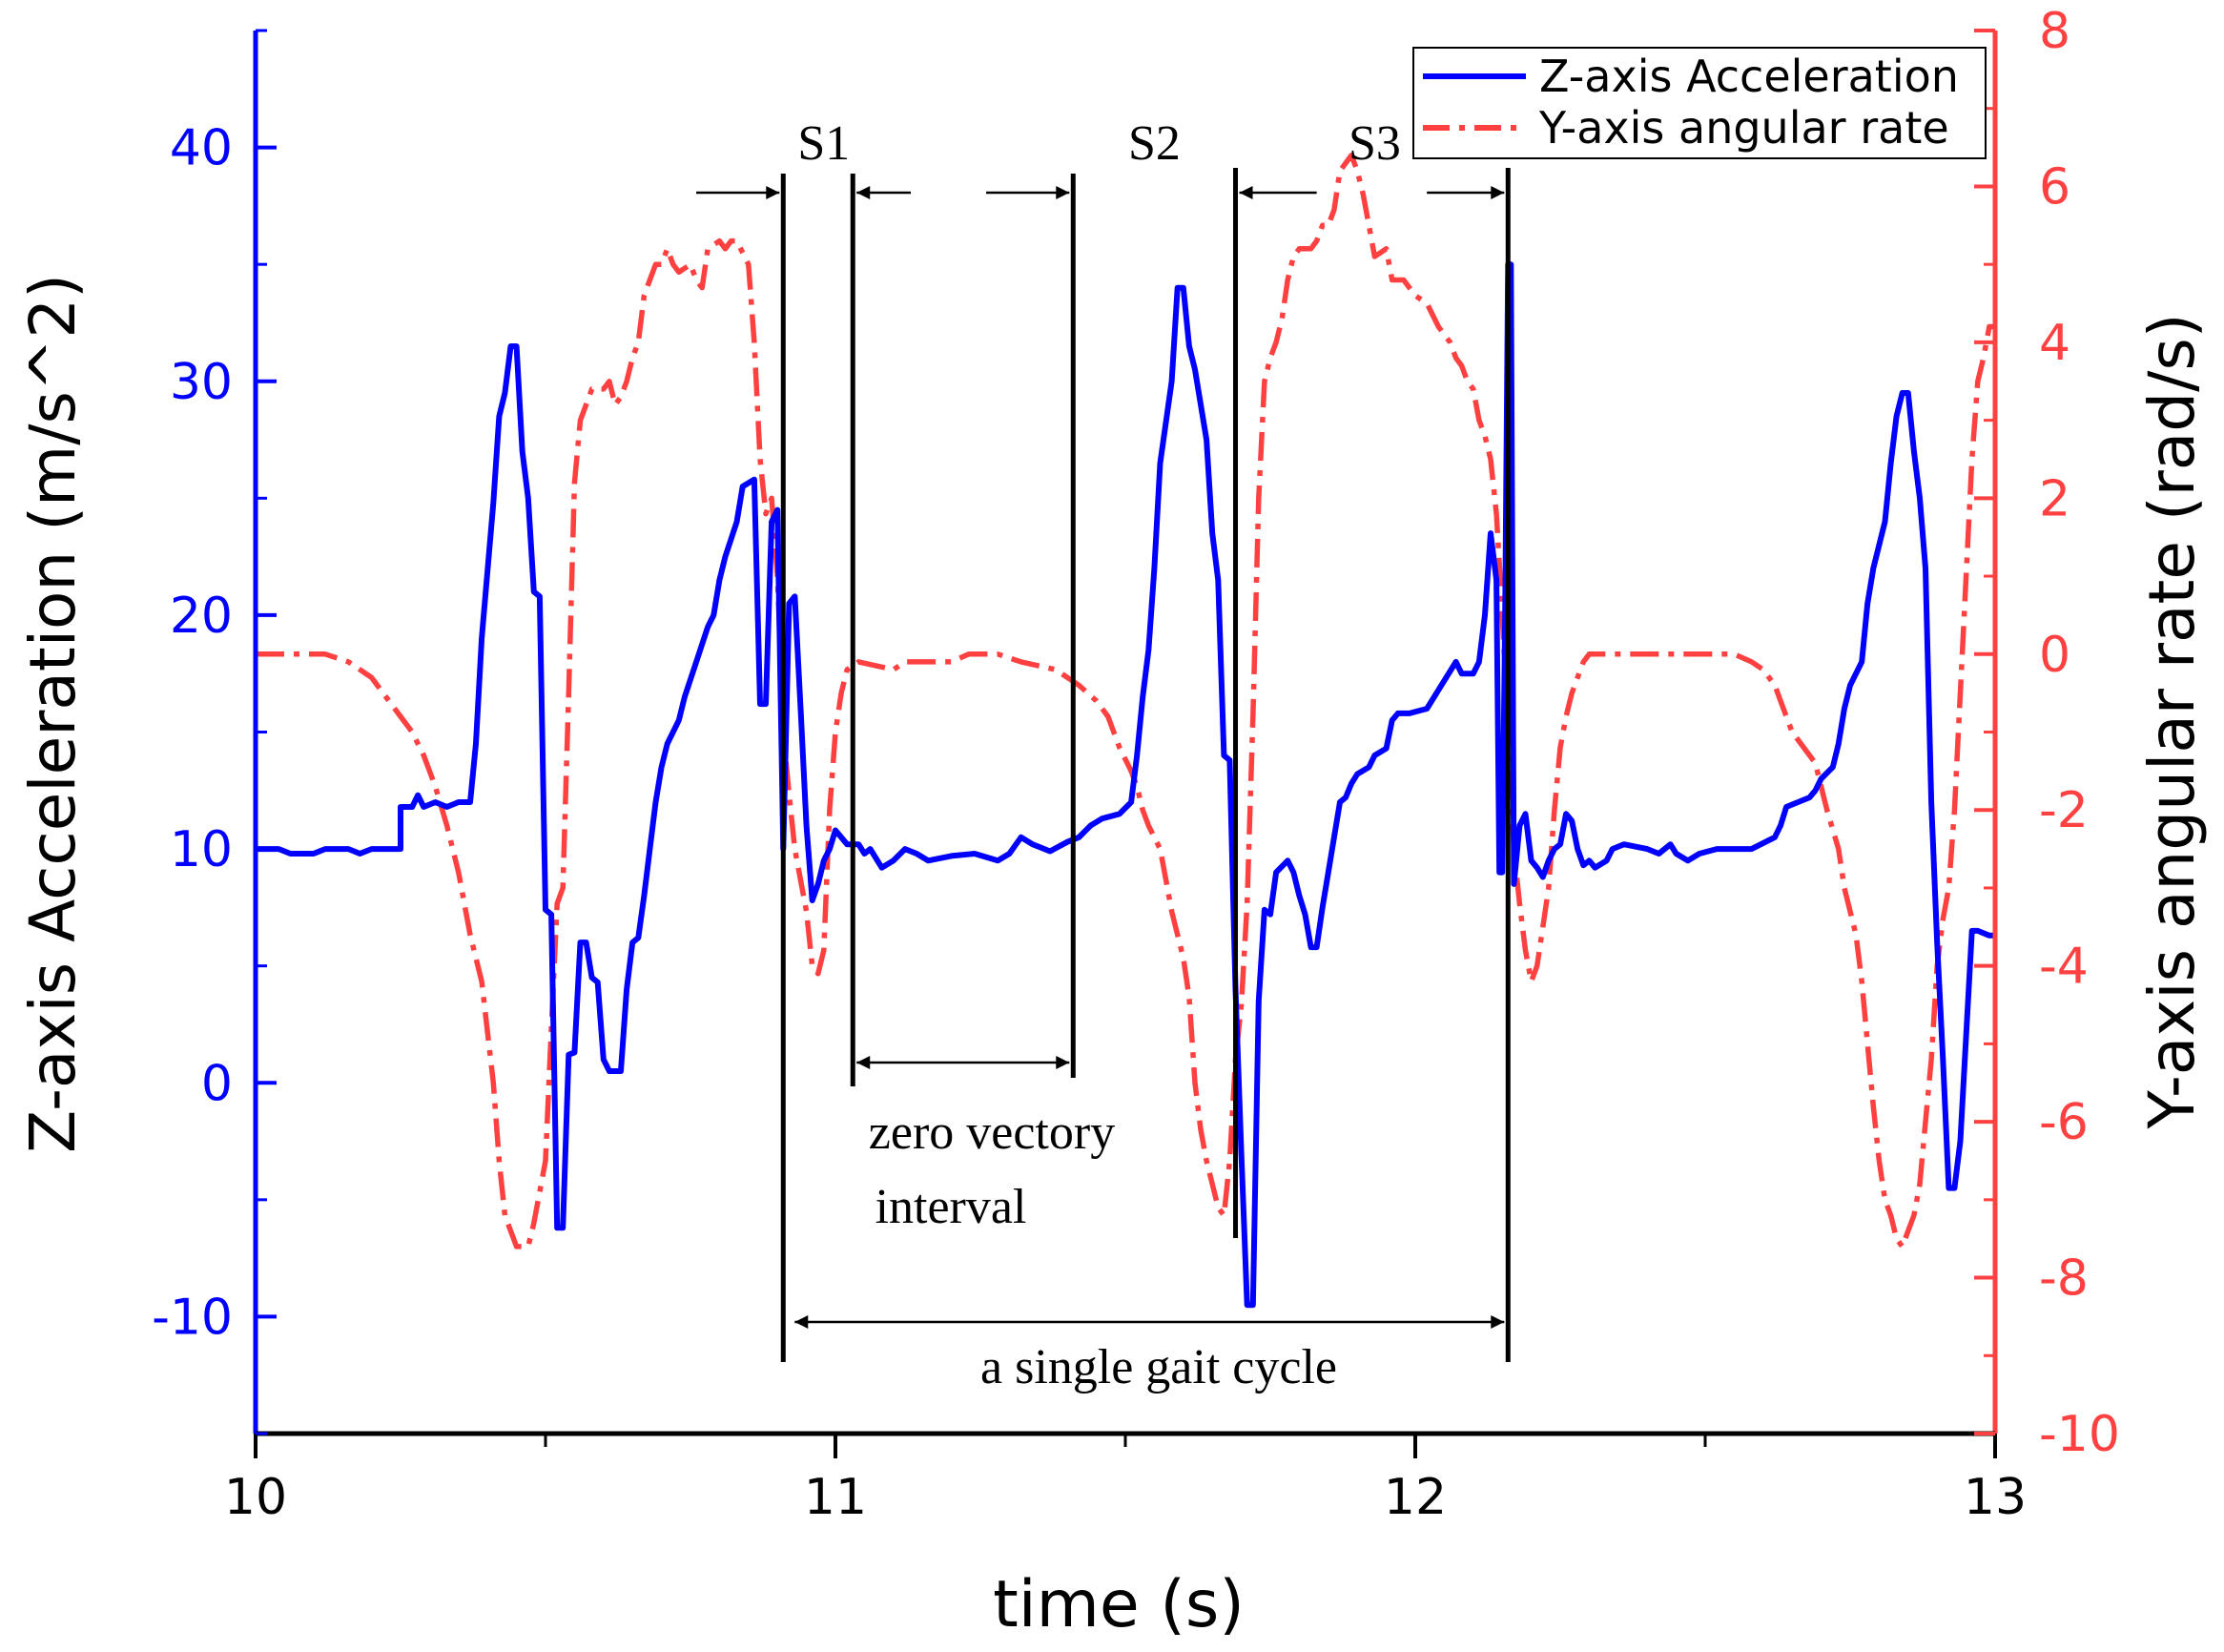 This screenshot has width=2224, height=1652. Describe the element at coordinates (201, 382) in the screenshot. I see `left-tick-label-30: 30` at that location.